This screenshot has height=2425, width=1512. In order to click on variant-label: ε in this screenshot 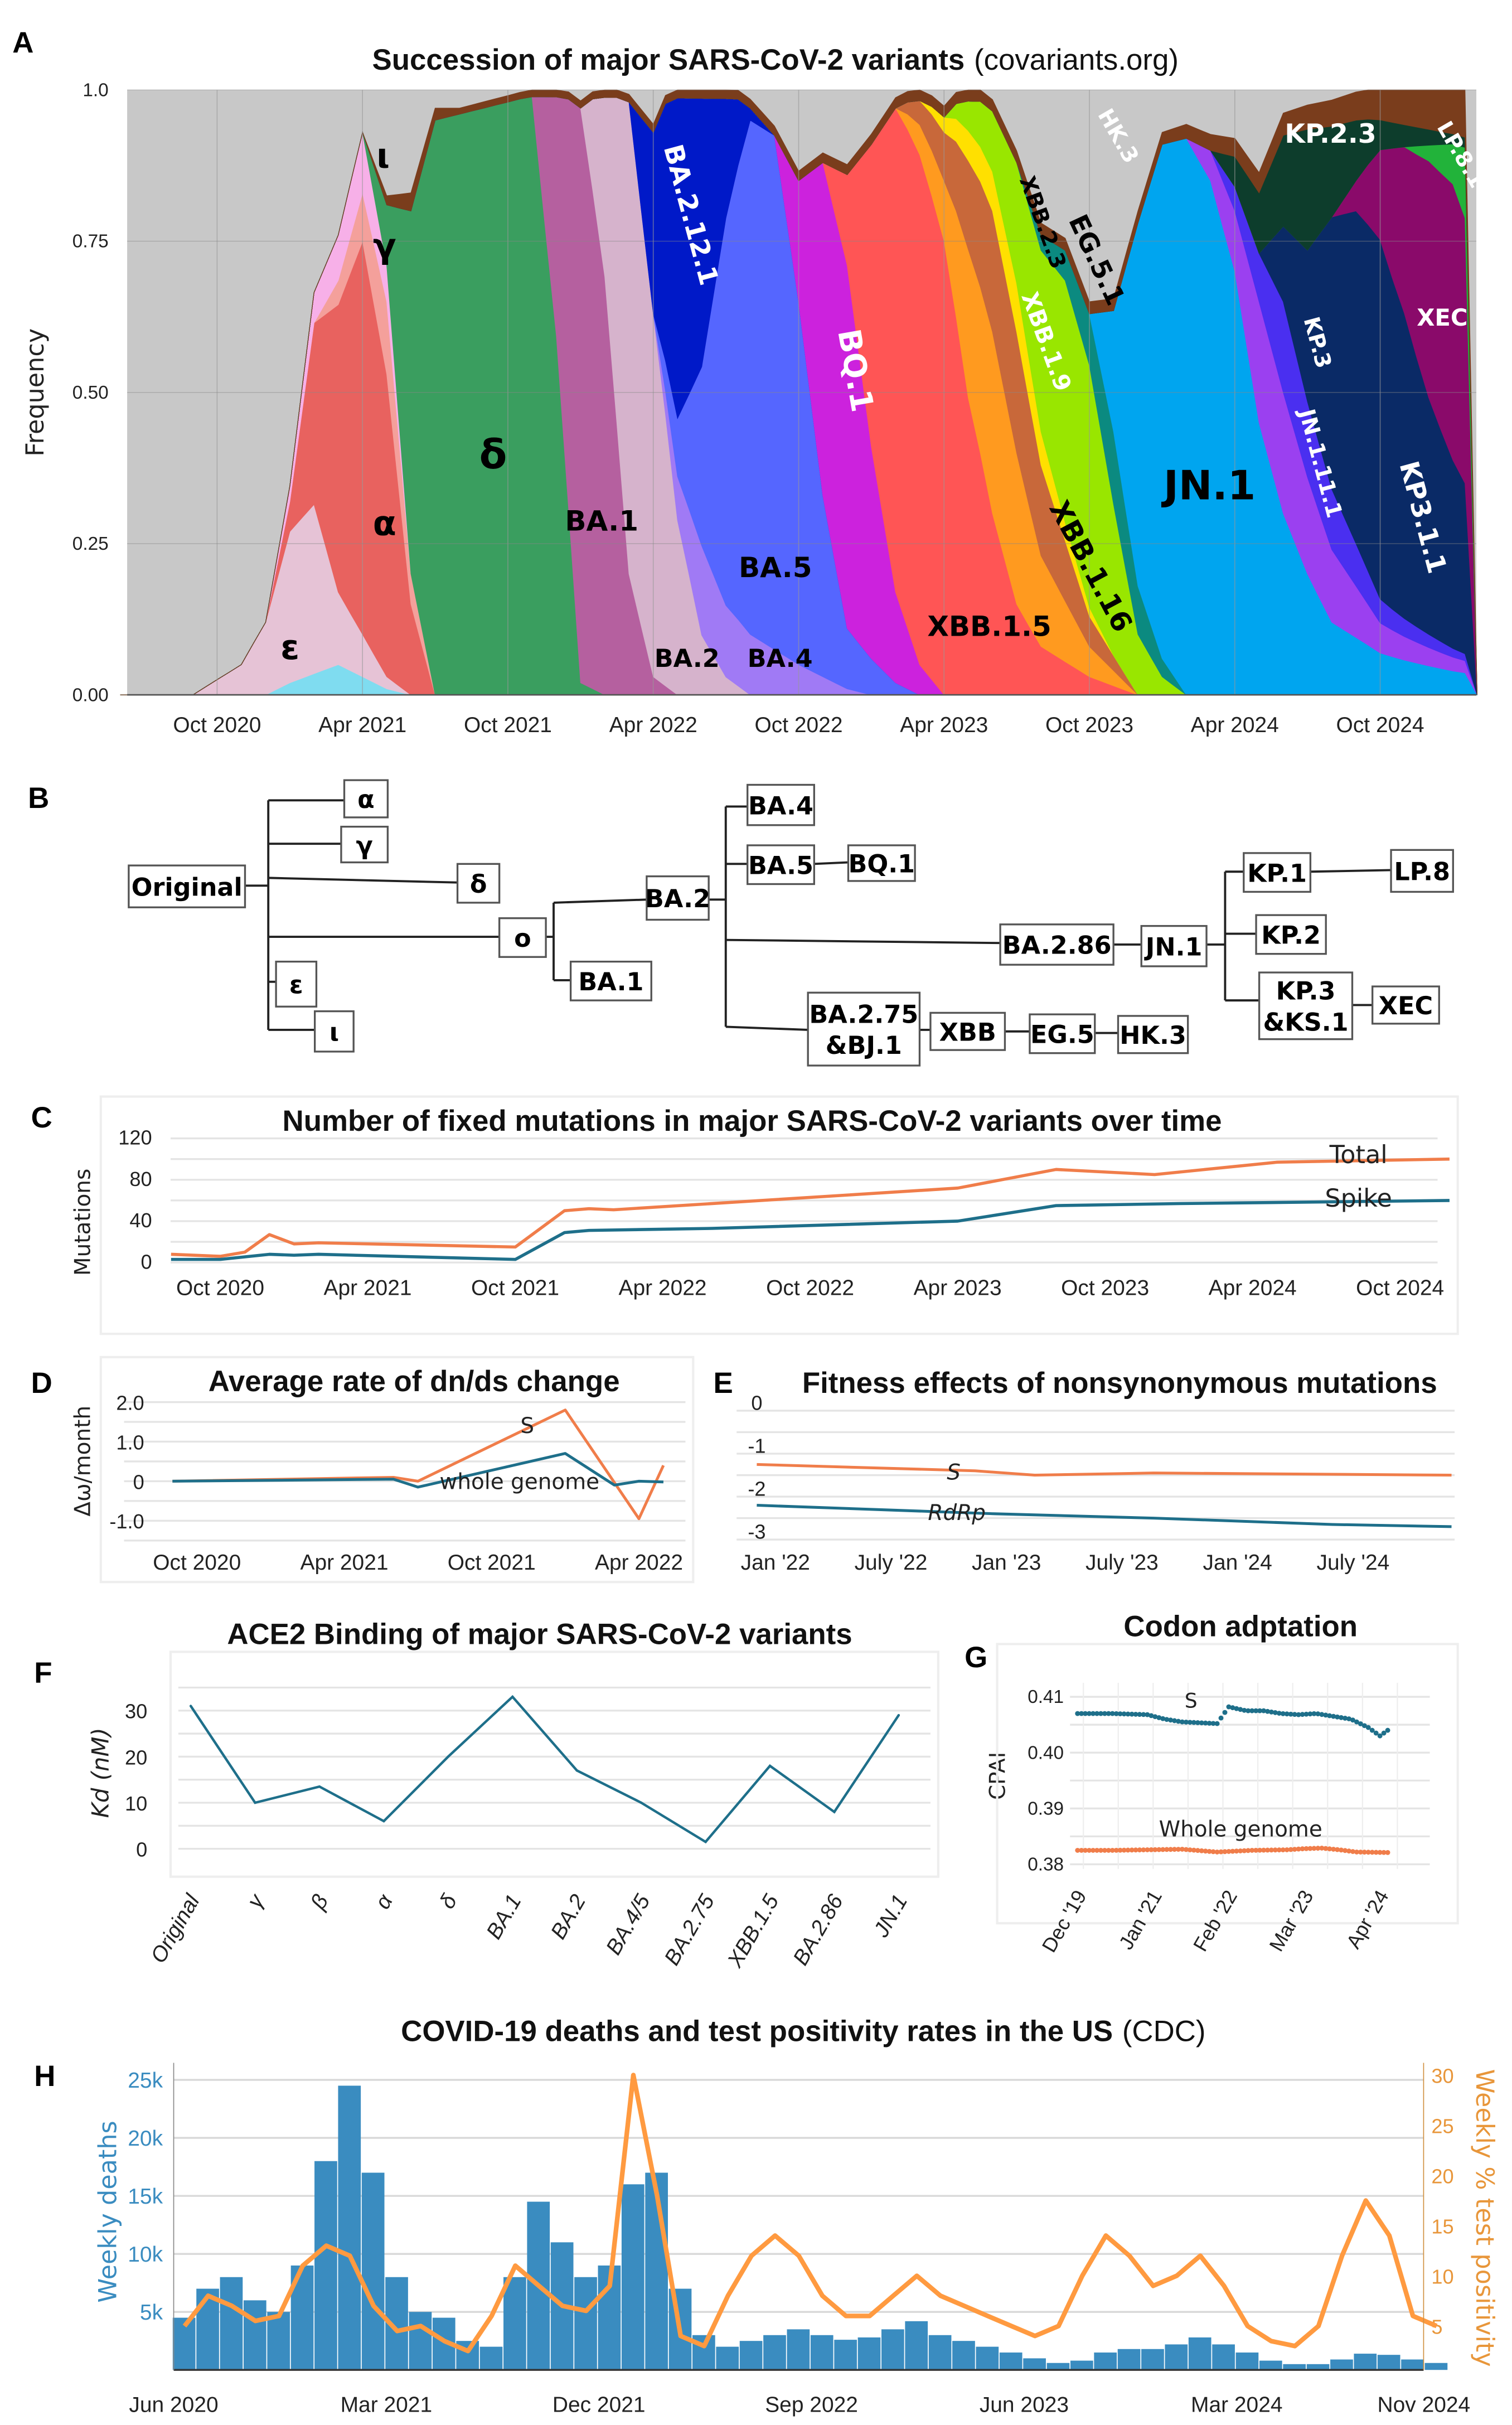, I will do `click(289, 647)`.